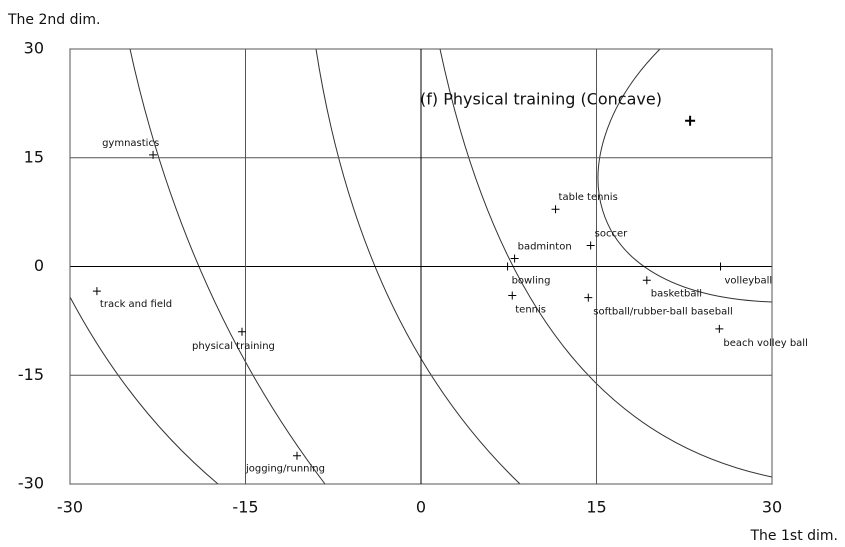  I want to click on y-axis-label: The 2nd dim., so click(53, 20).